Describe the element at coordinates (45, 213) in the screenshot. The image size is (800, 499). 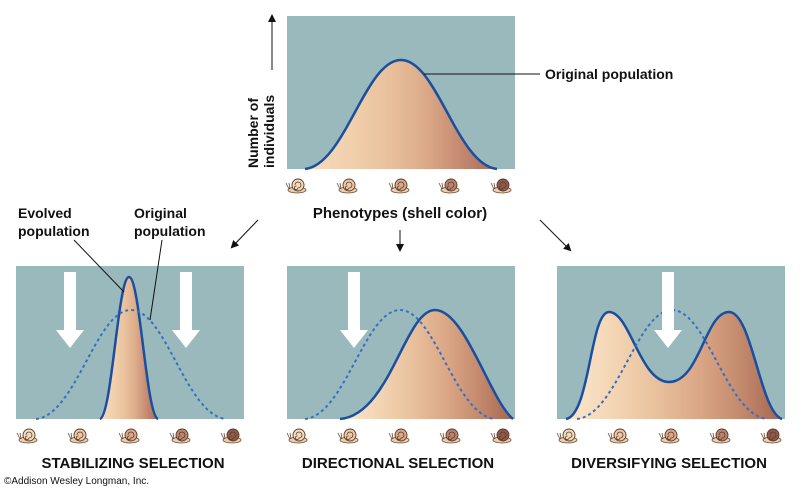
I see `evolved-label-line1: Evolved` at that location.